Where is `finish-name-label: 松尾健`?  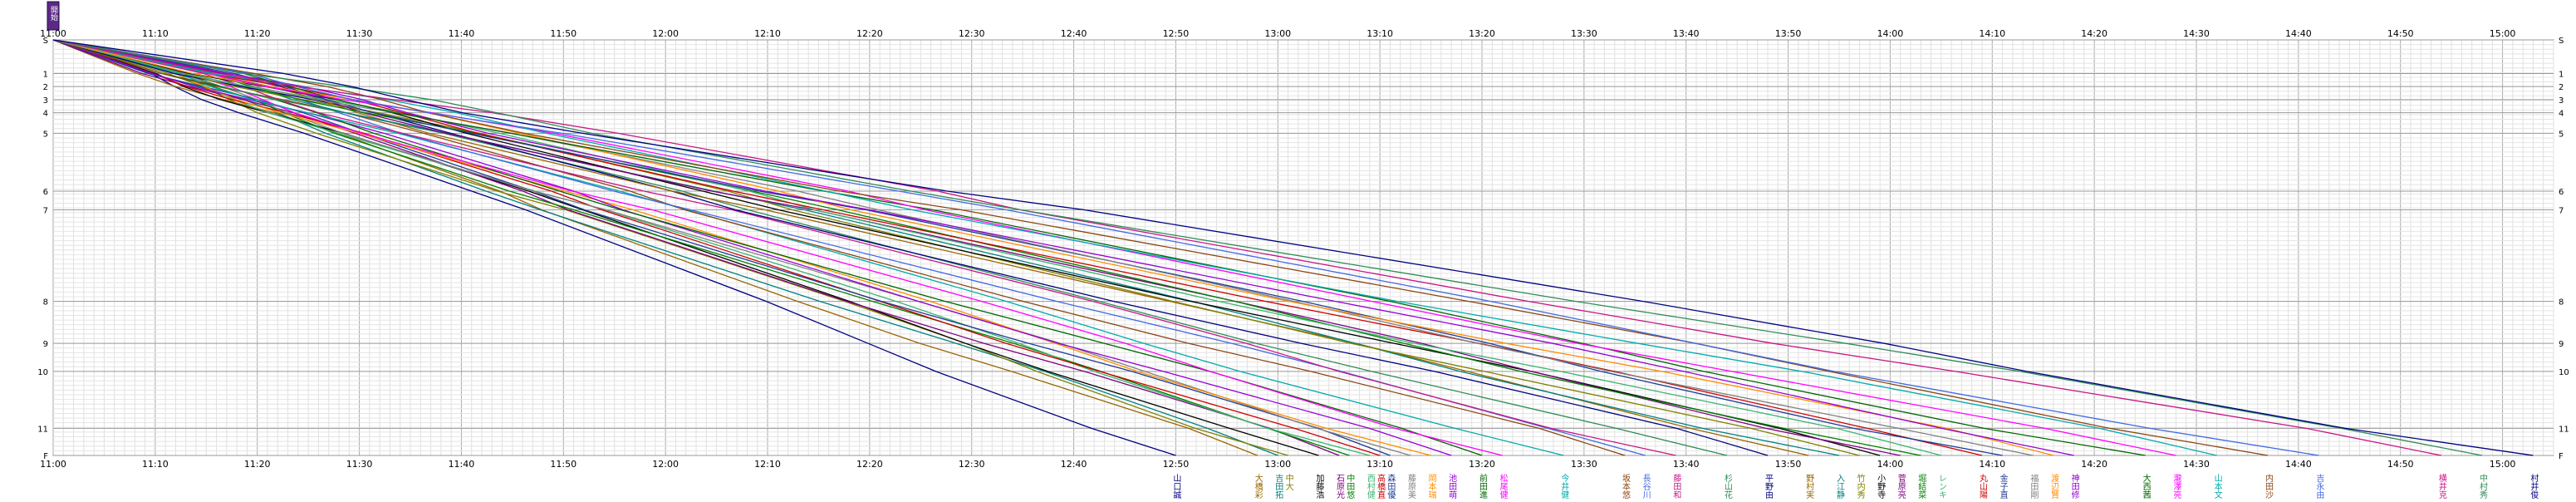 finish-name-label: 松尾健 is located at coordinates (1503, 486).